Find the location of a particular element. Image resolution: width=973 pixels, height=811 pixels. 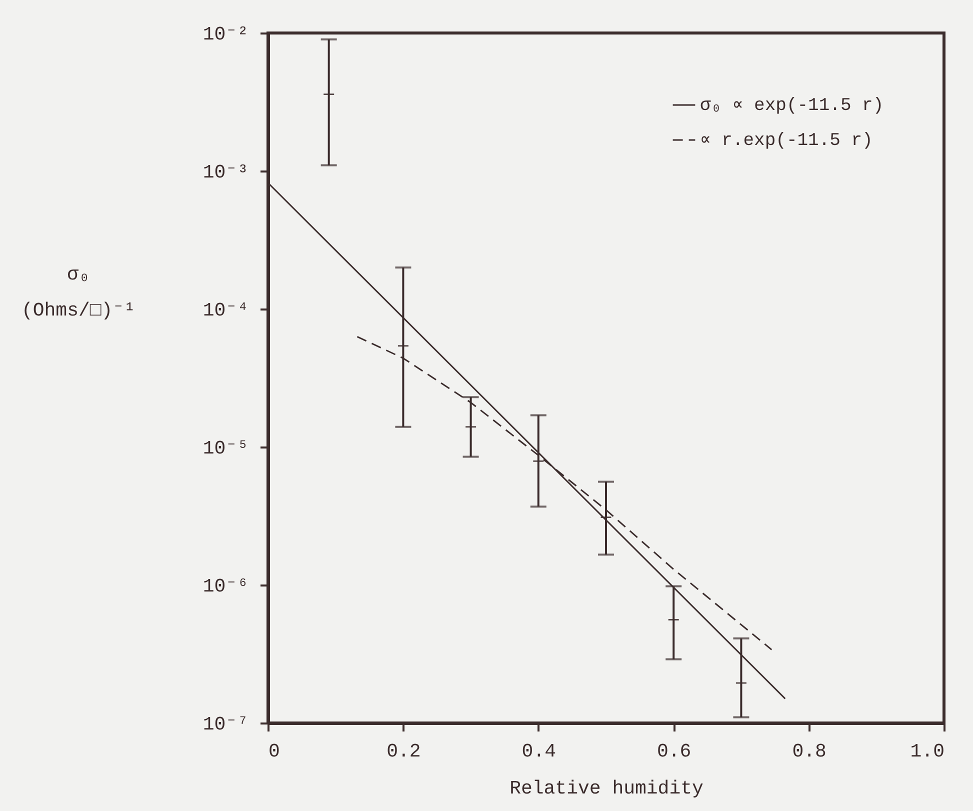

legend-label: σ₀ ∝ exp(-11.5 r) is located at coordinates (792, 106).